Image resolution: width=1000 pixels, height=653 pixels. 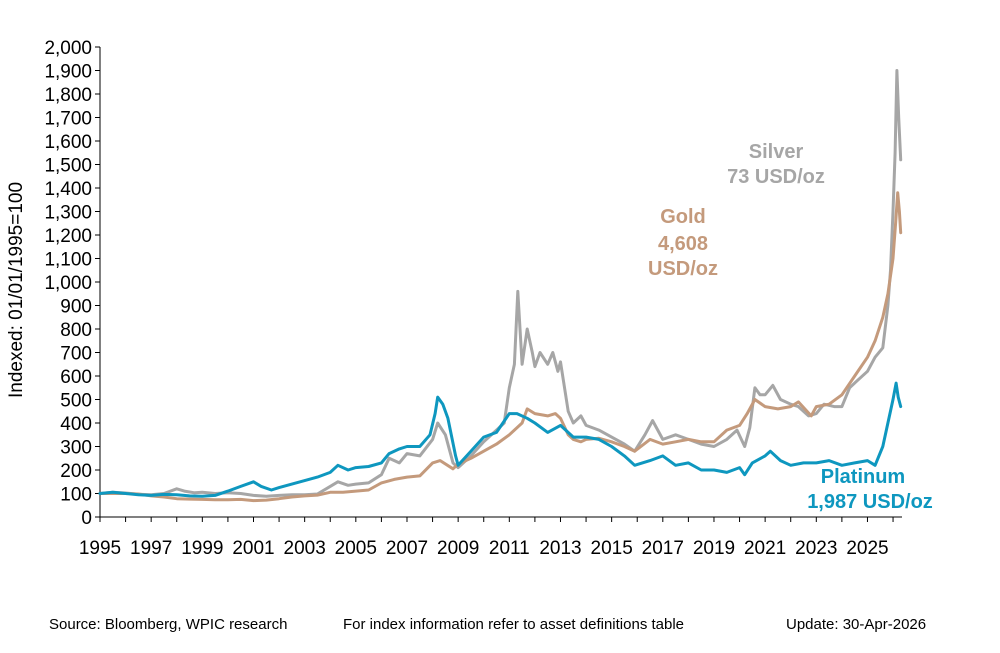 What do you see at coordinates (305, 548) in the screenshot?
I see `x-tick-label: 2003` at bounding box center [305, 548].